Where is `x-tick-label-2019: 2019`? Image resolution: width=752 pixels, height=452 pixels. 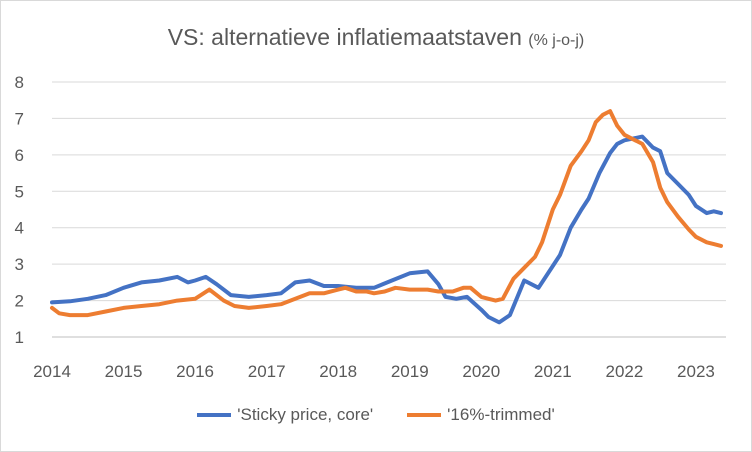 x-tick-label-2019: 2019 is located at coordinates (410, 371).